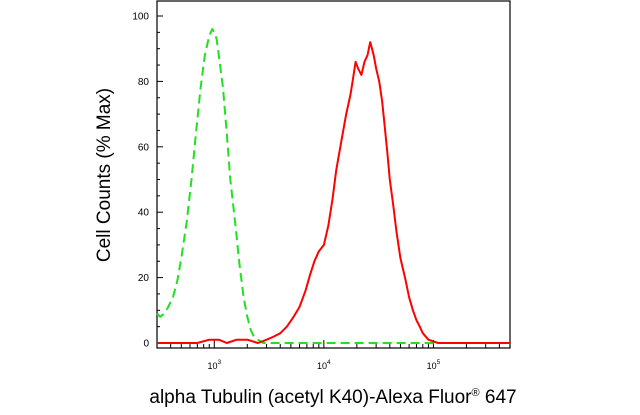 The width and height of the screenshot is (640, 415). Describe the element at coordinates (144, 213) in the screenshot. I see `y-tick-label: 40` at that location.